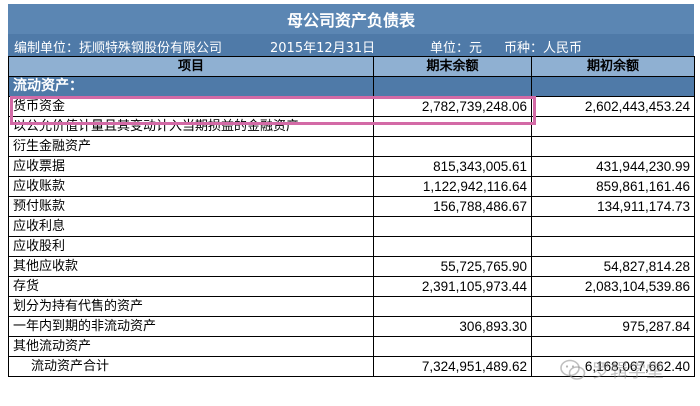 The height and width of the screenshot is (406, 700). What do you see at coordinates (191, 326) in the screenshot?
I see `row-item: 一年内到期的非流动资产` at bounding box center [191, 326].